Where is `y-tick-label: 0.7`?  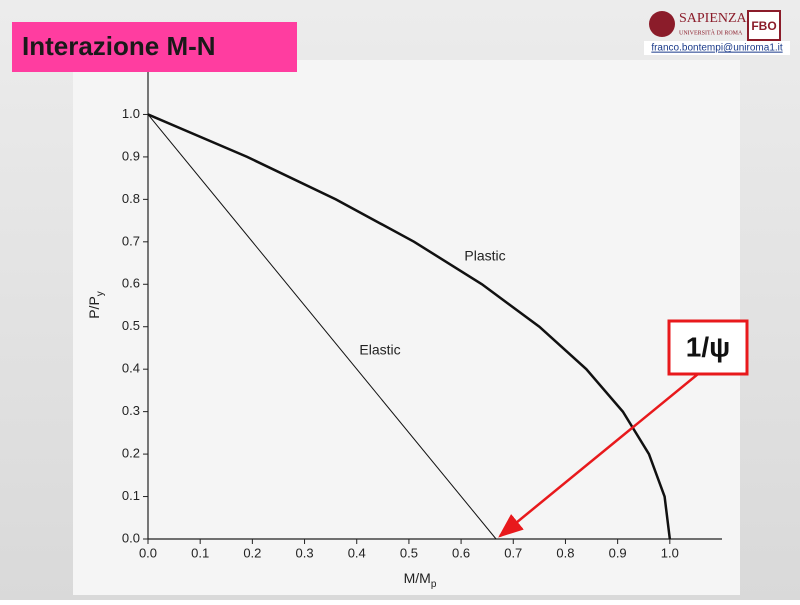
y-tick-label: 0.7 is located at coordinates (131, 240).